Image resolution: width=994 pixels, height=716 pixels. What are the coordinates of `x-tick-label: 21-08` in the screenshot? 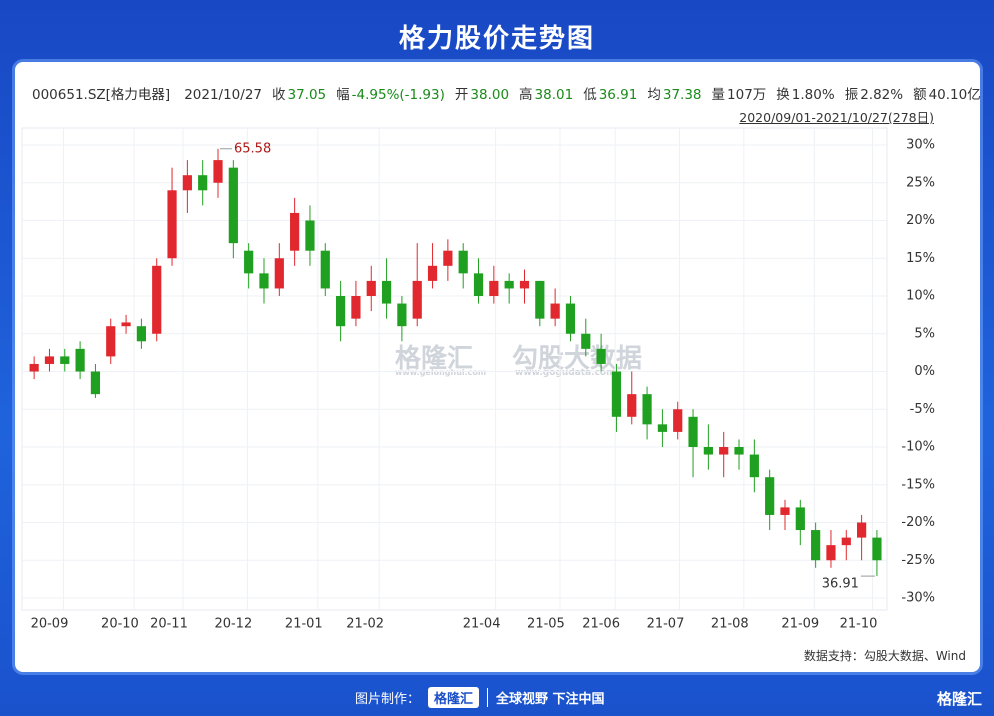 It's located at (730, 624).